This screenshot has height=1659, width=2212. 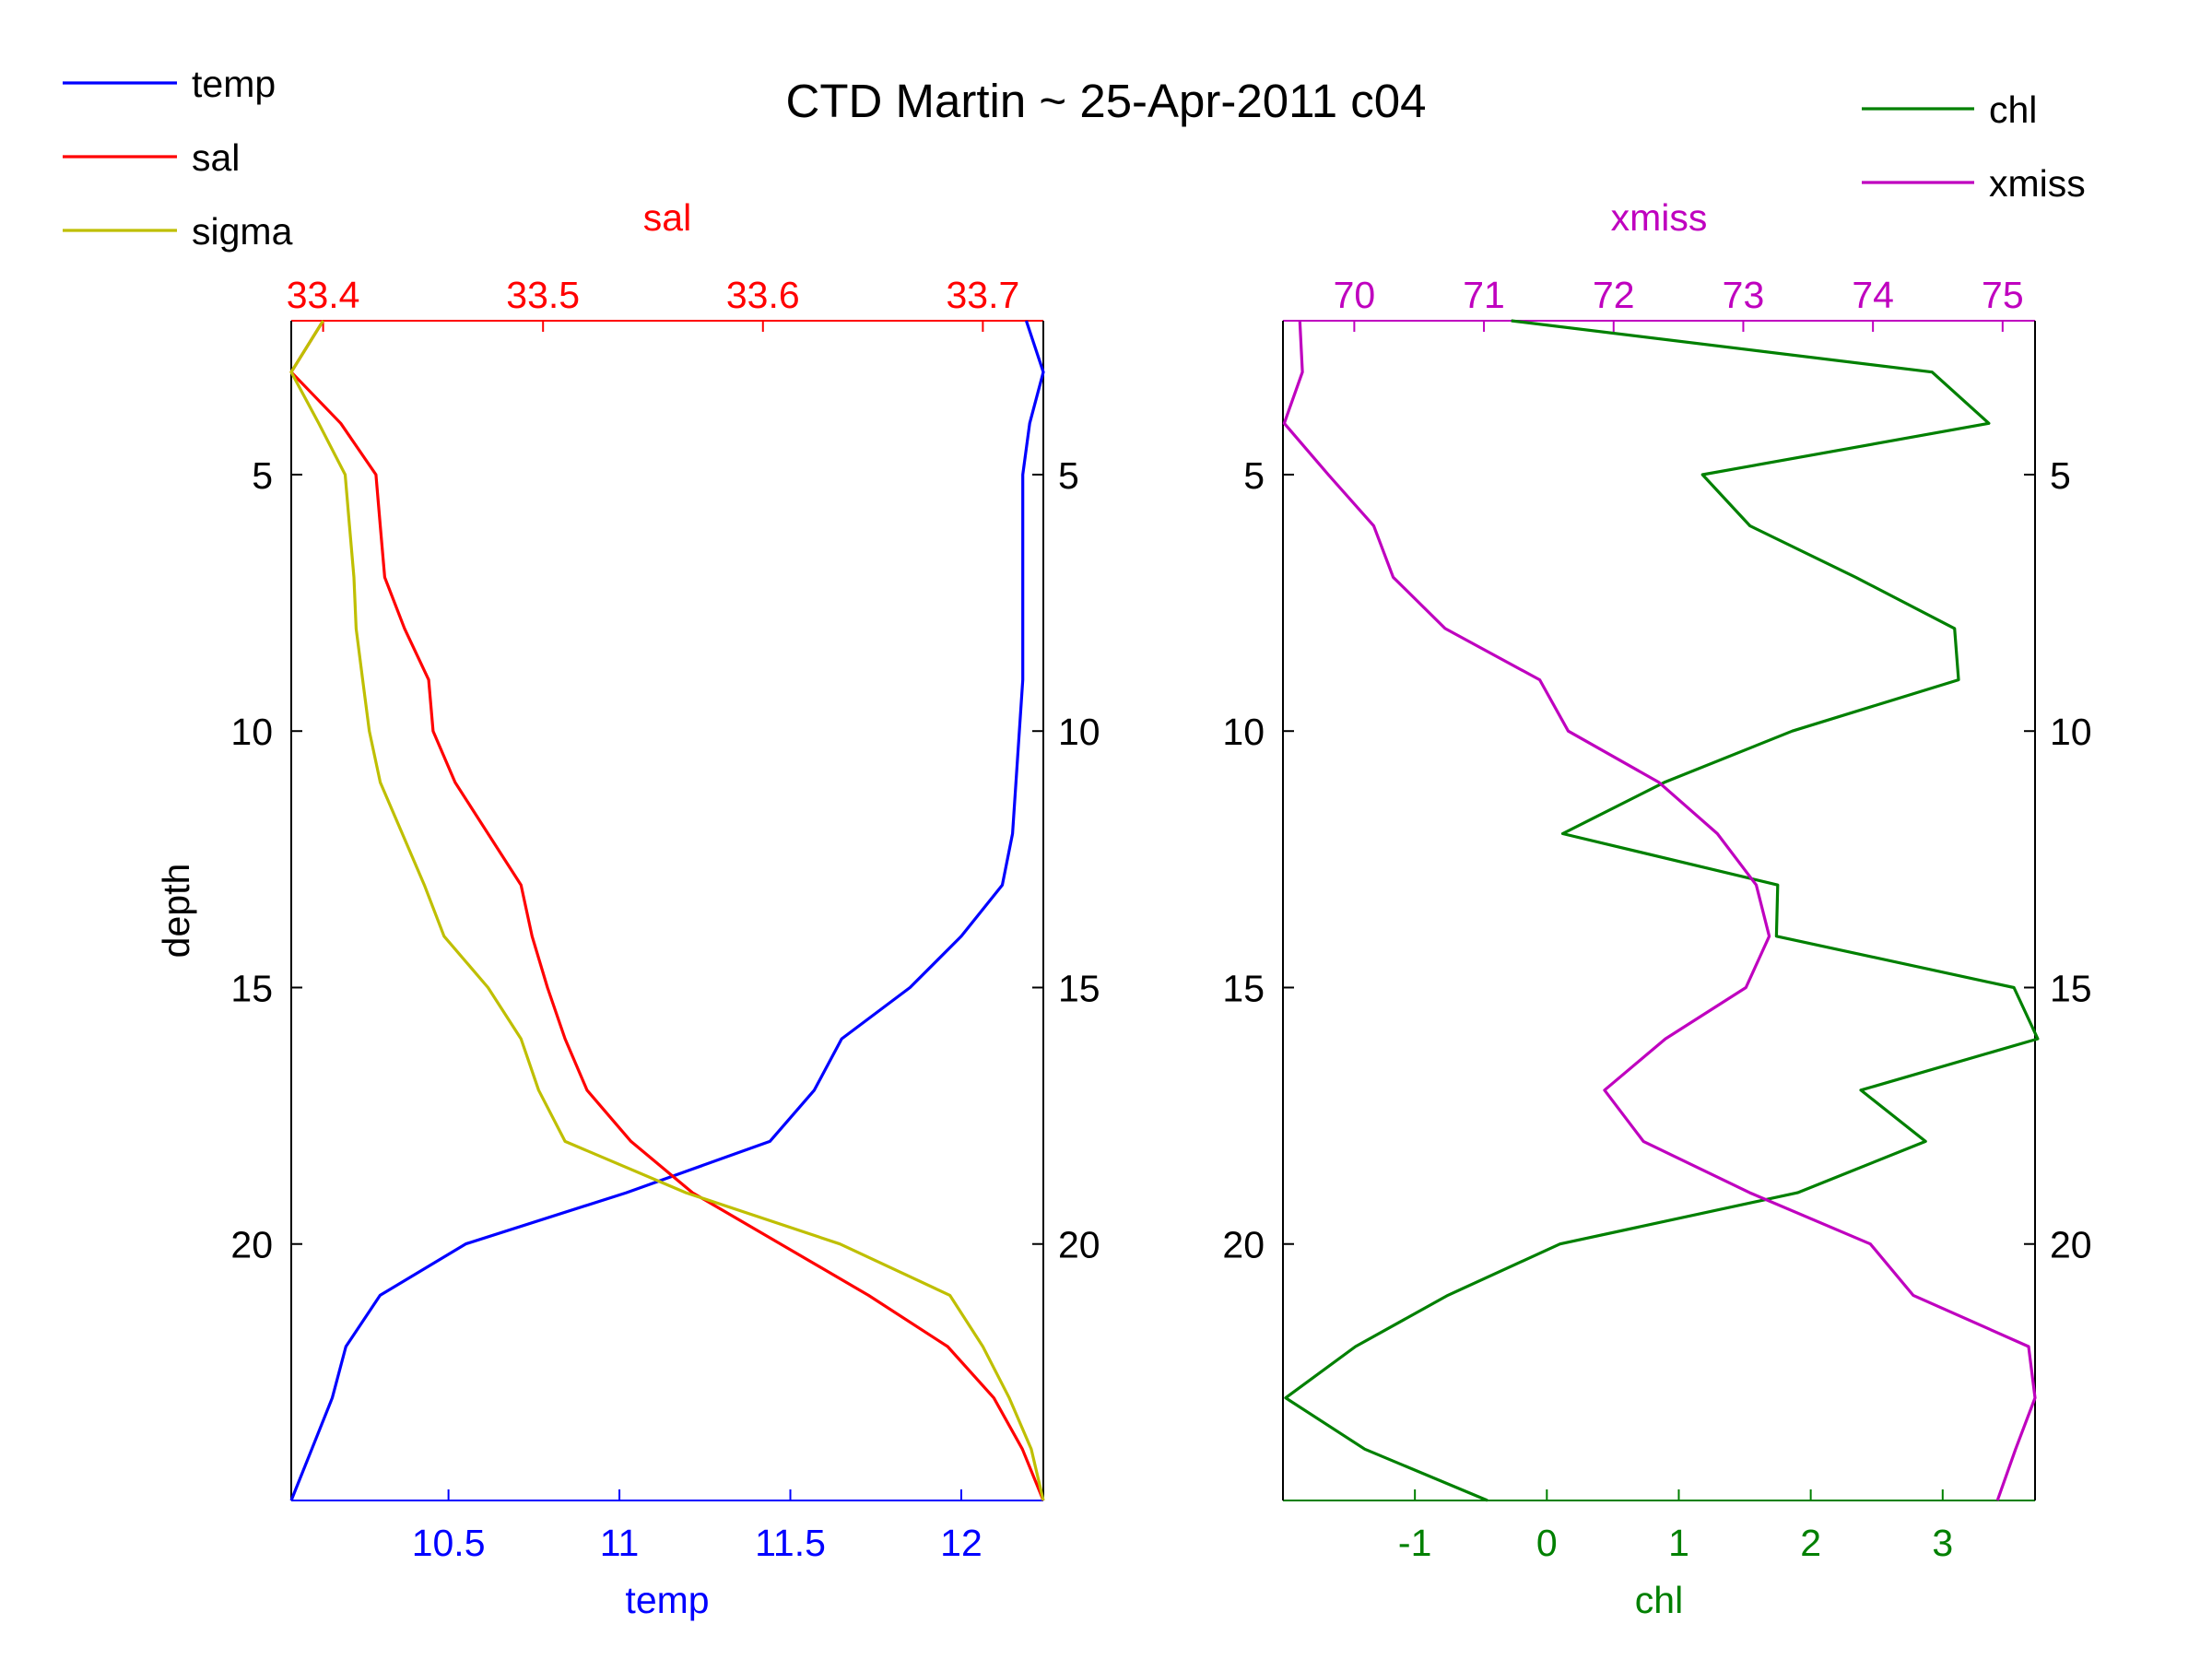 What do you see at coordinates (1974, 146) in the screenshot?
I see `legend-right: chl xmiss` at bounding box center [1974, 146].